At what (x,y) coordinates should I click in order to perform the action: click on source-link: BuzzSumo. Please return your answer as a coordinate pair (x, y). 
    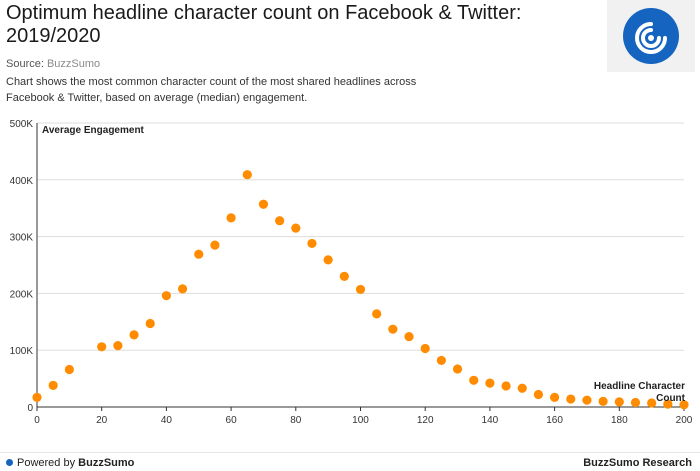
    Looking at the image, I should click on (73, 64).